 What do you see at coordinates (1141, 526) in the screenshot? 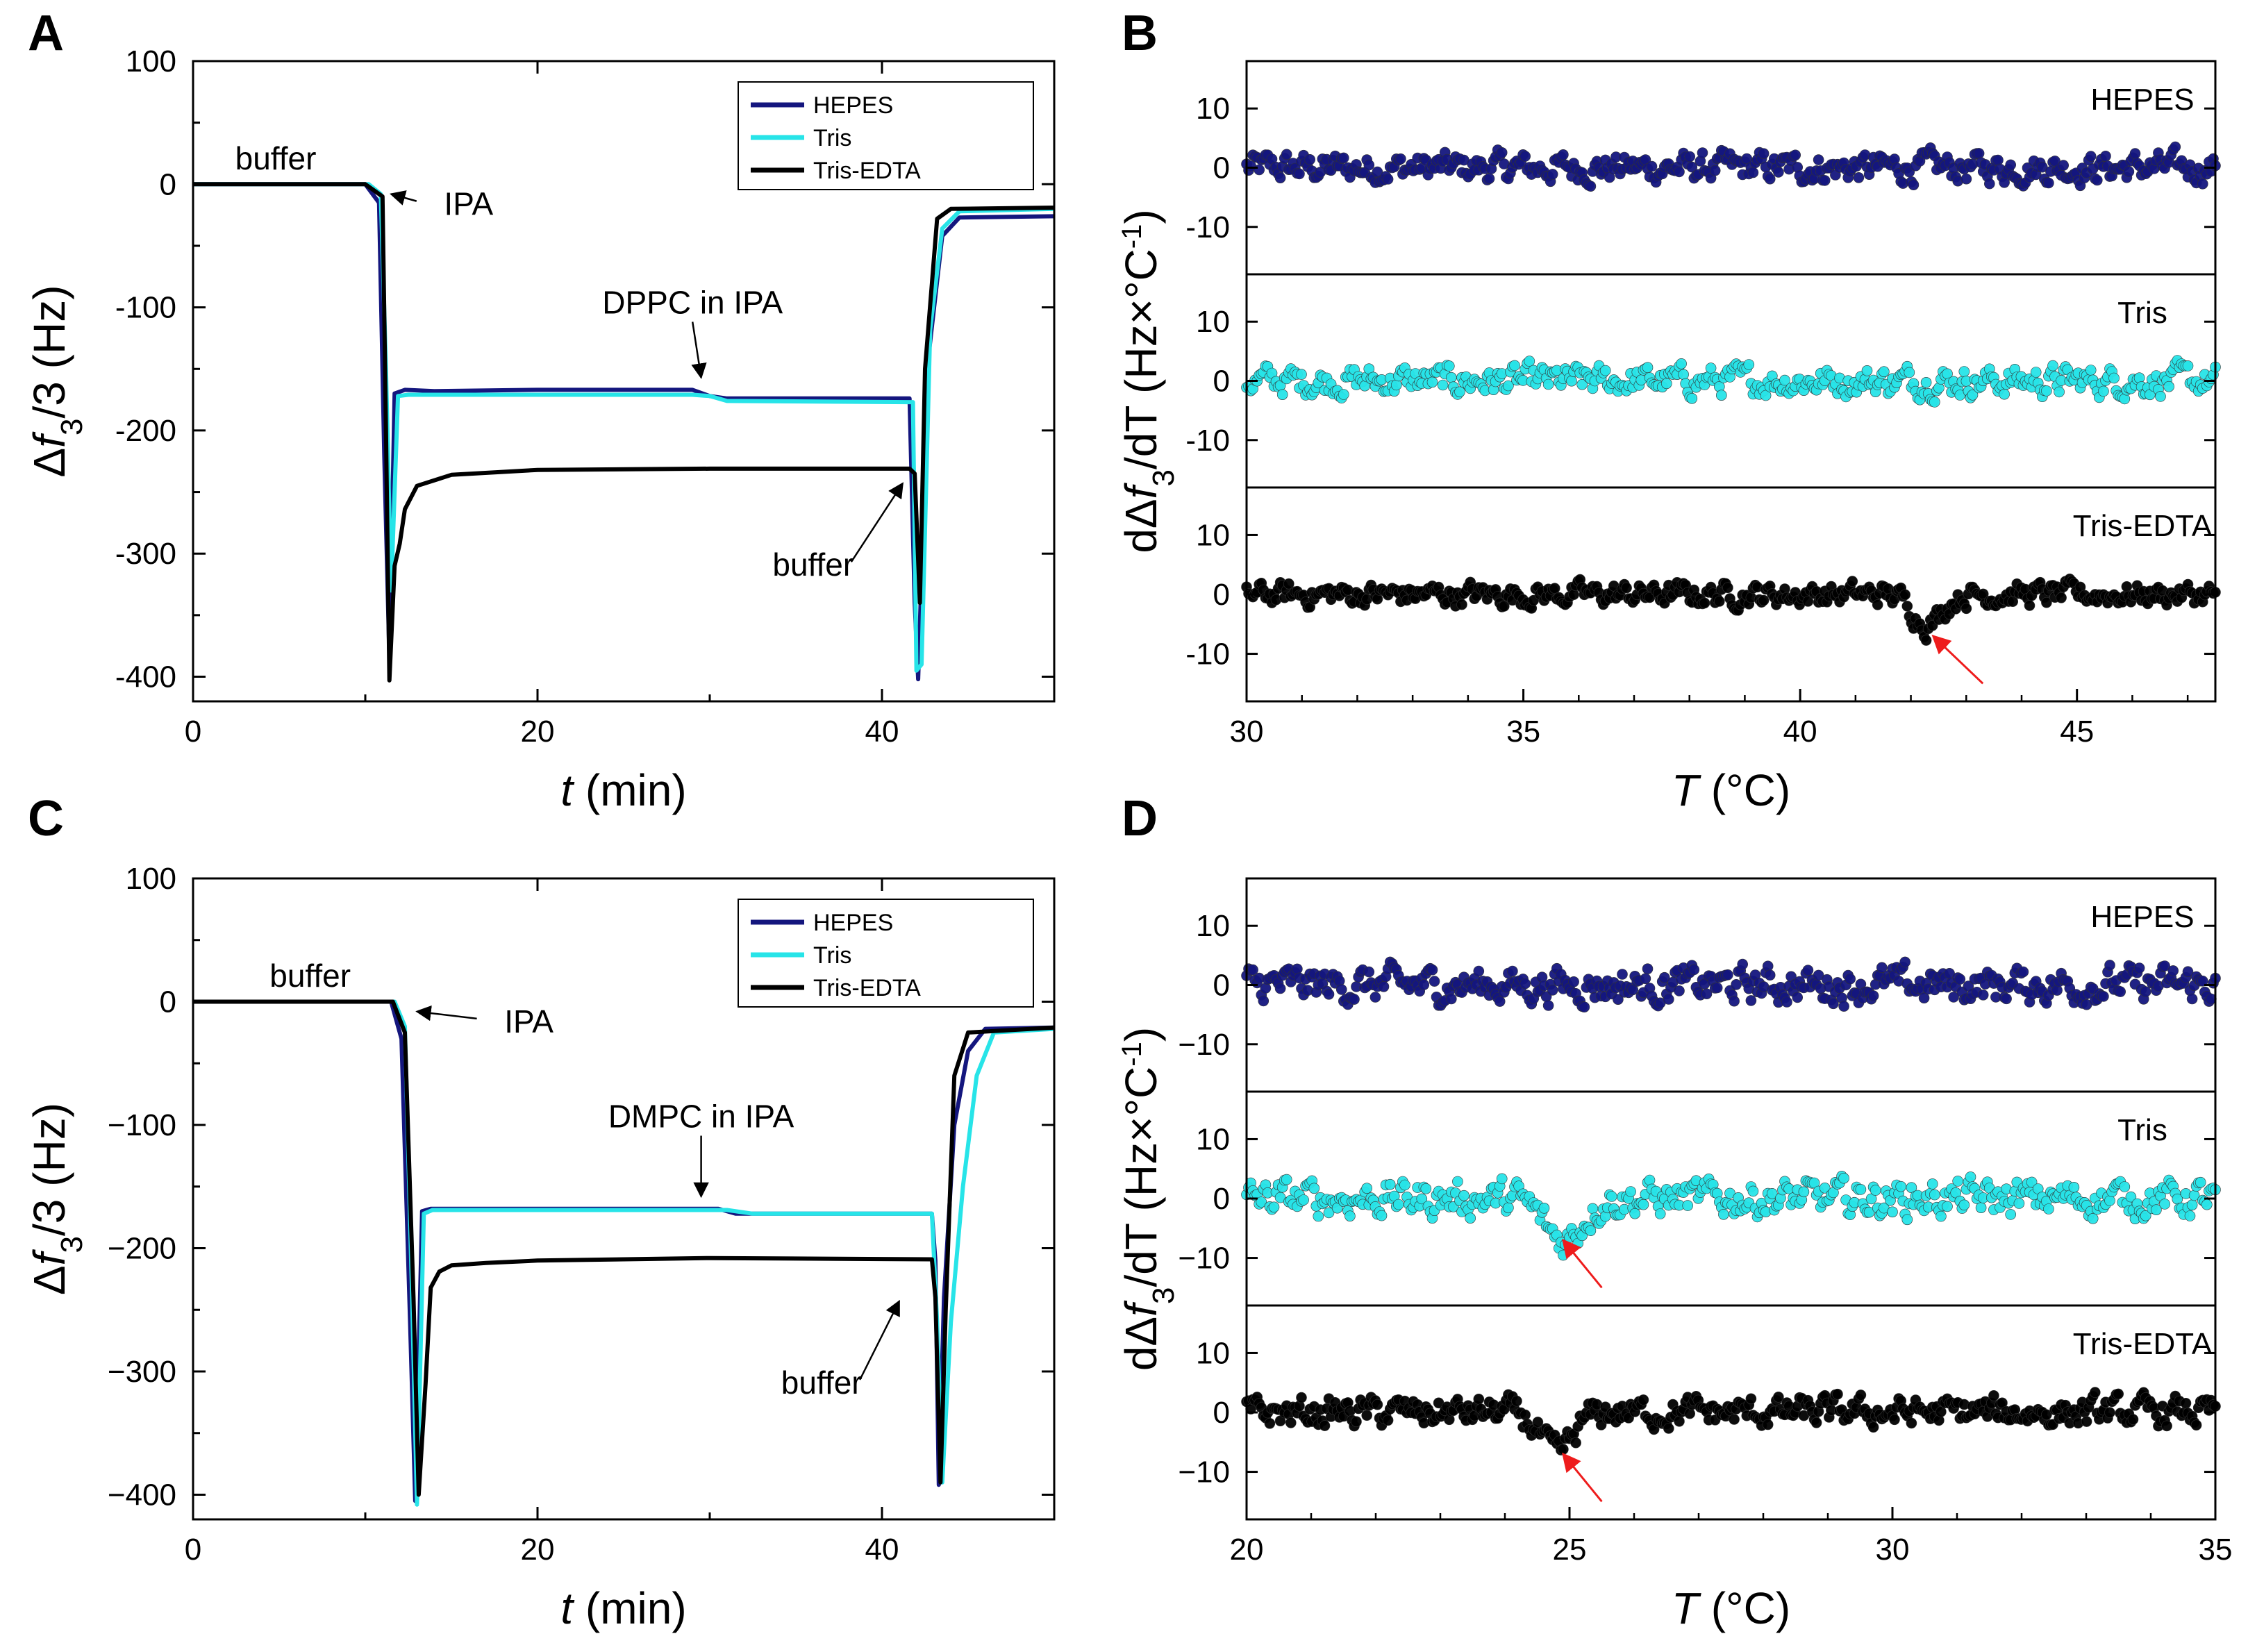
I see `y-axis-pre: dΔ` at bounding box center [1141, 526].